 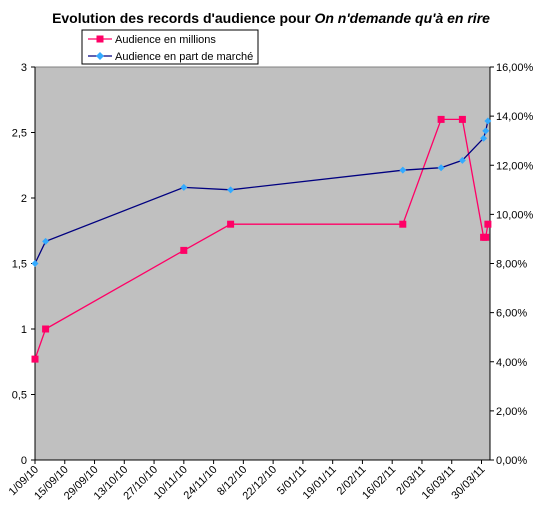 I want to click on y-left-tick-label: 3, so click(x=24, y=68).